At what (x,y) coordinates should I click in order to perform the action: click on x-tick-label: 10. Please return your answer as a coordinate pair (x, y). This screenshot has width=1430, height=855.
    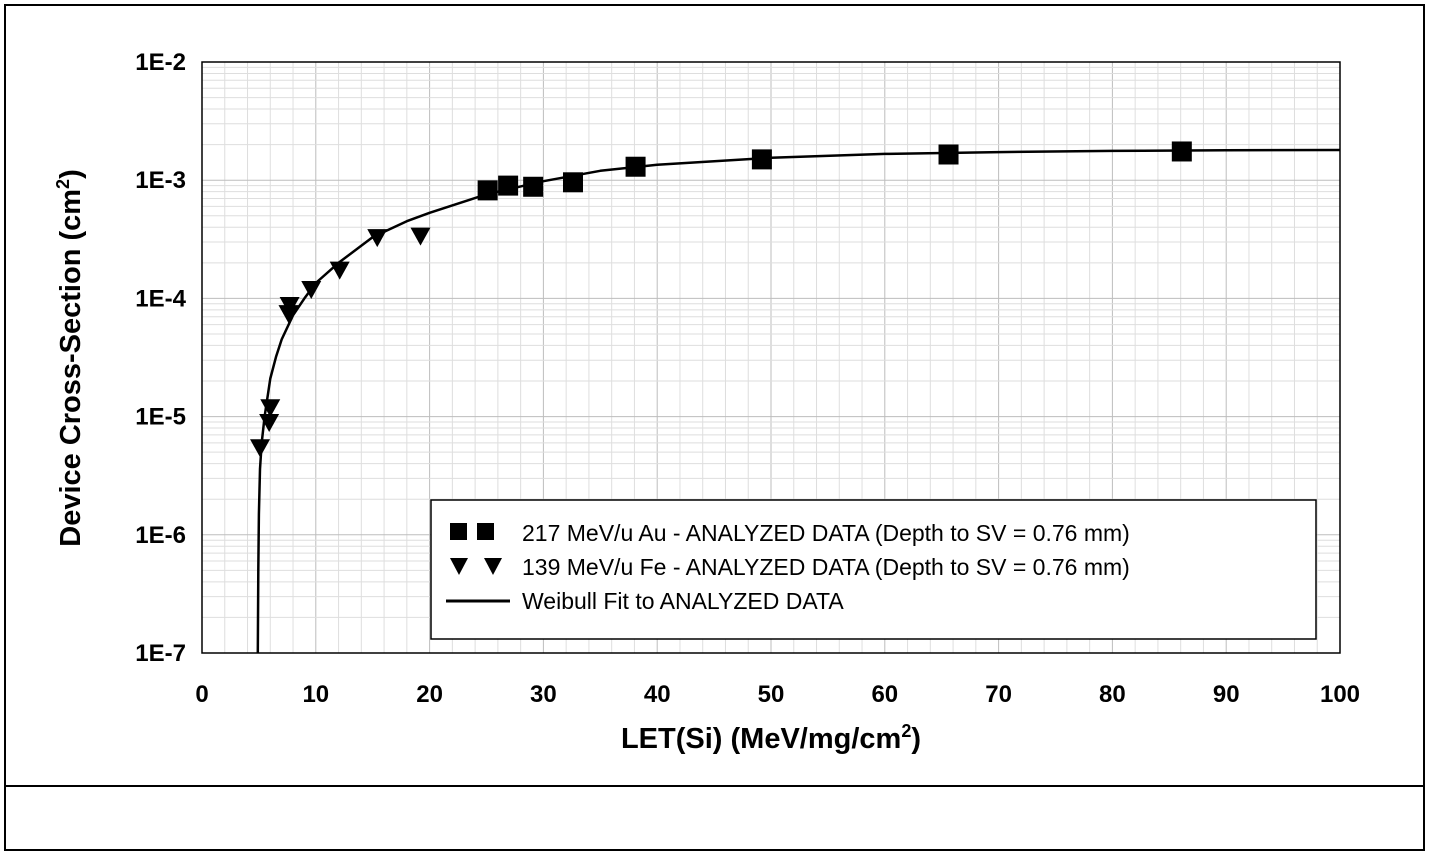
    Looking at the image, I should click on (315, 694).